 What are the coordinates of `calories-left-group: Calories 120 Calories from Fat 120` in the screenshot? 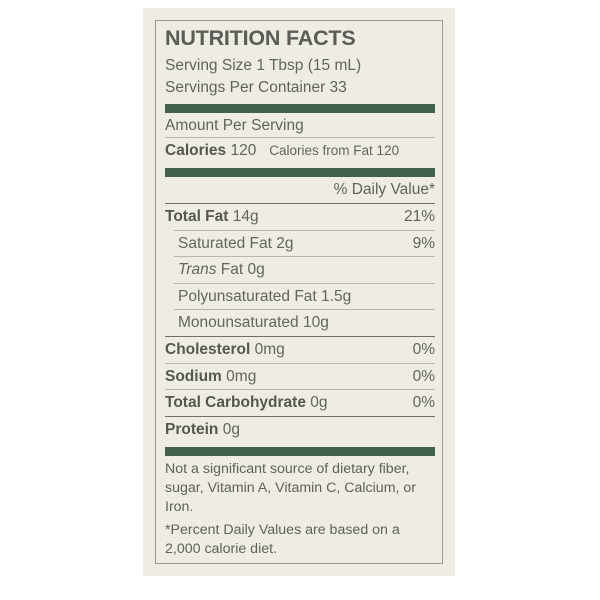 It's located at (282, 151).